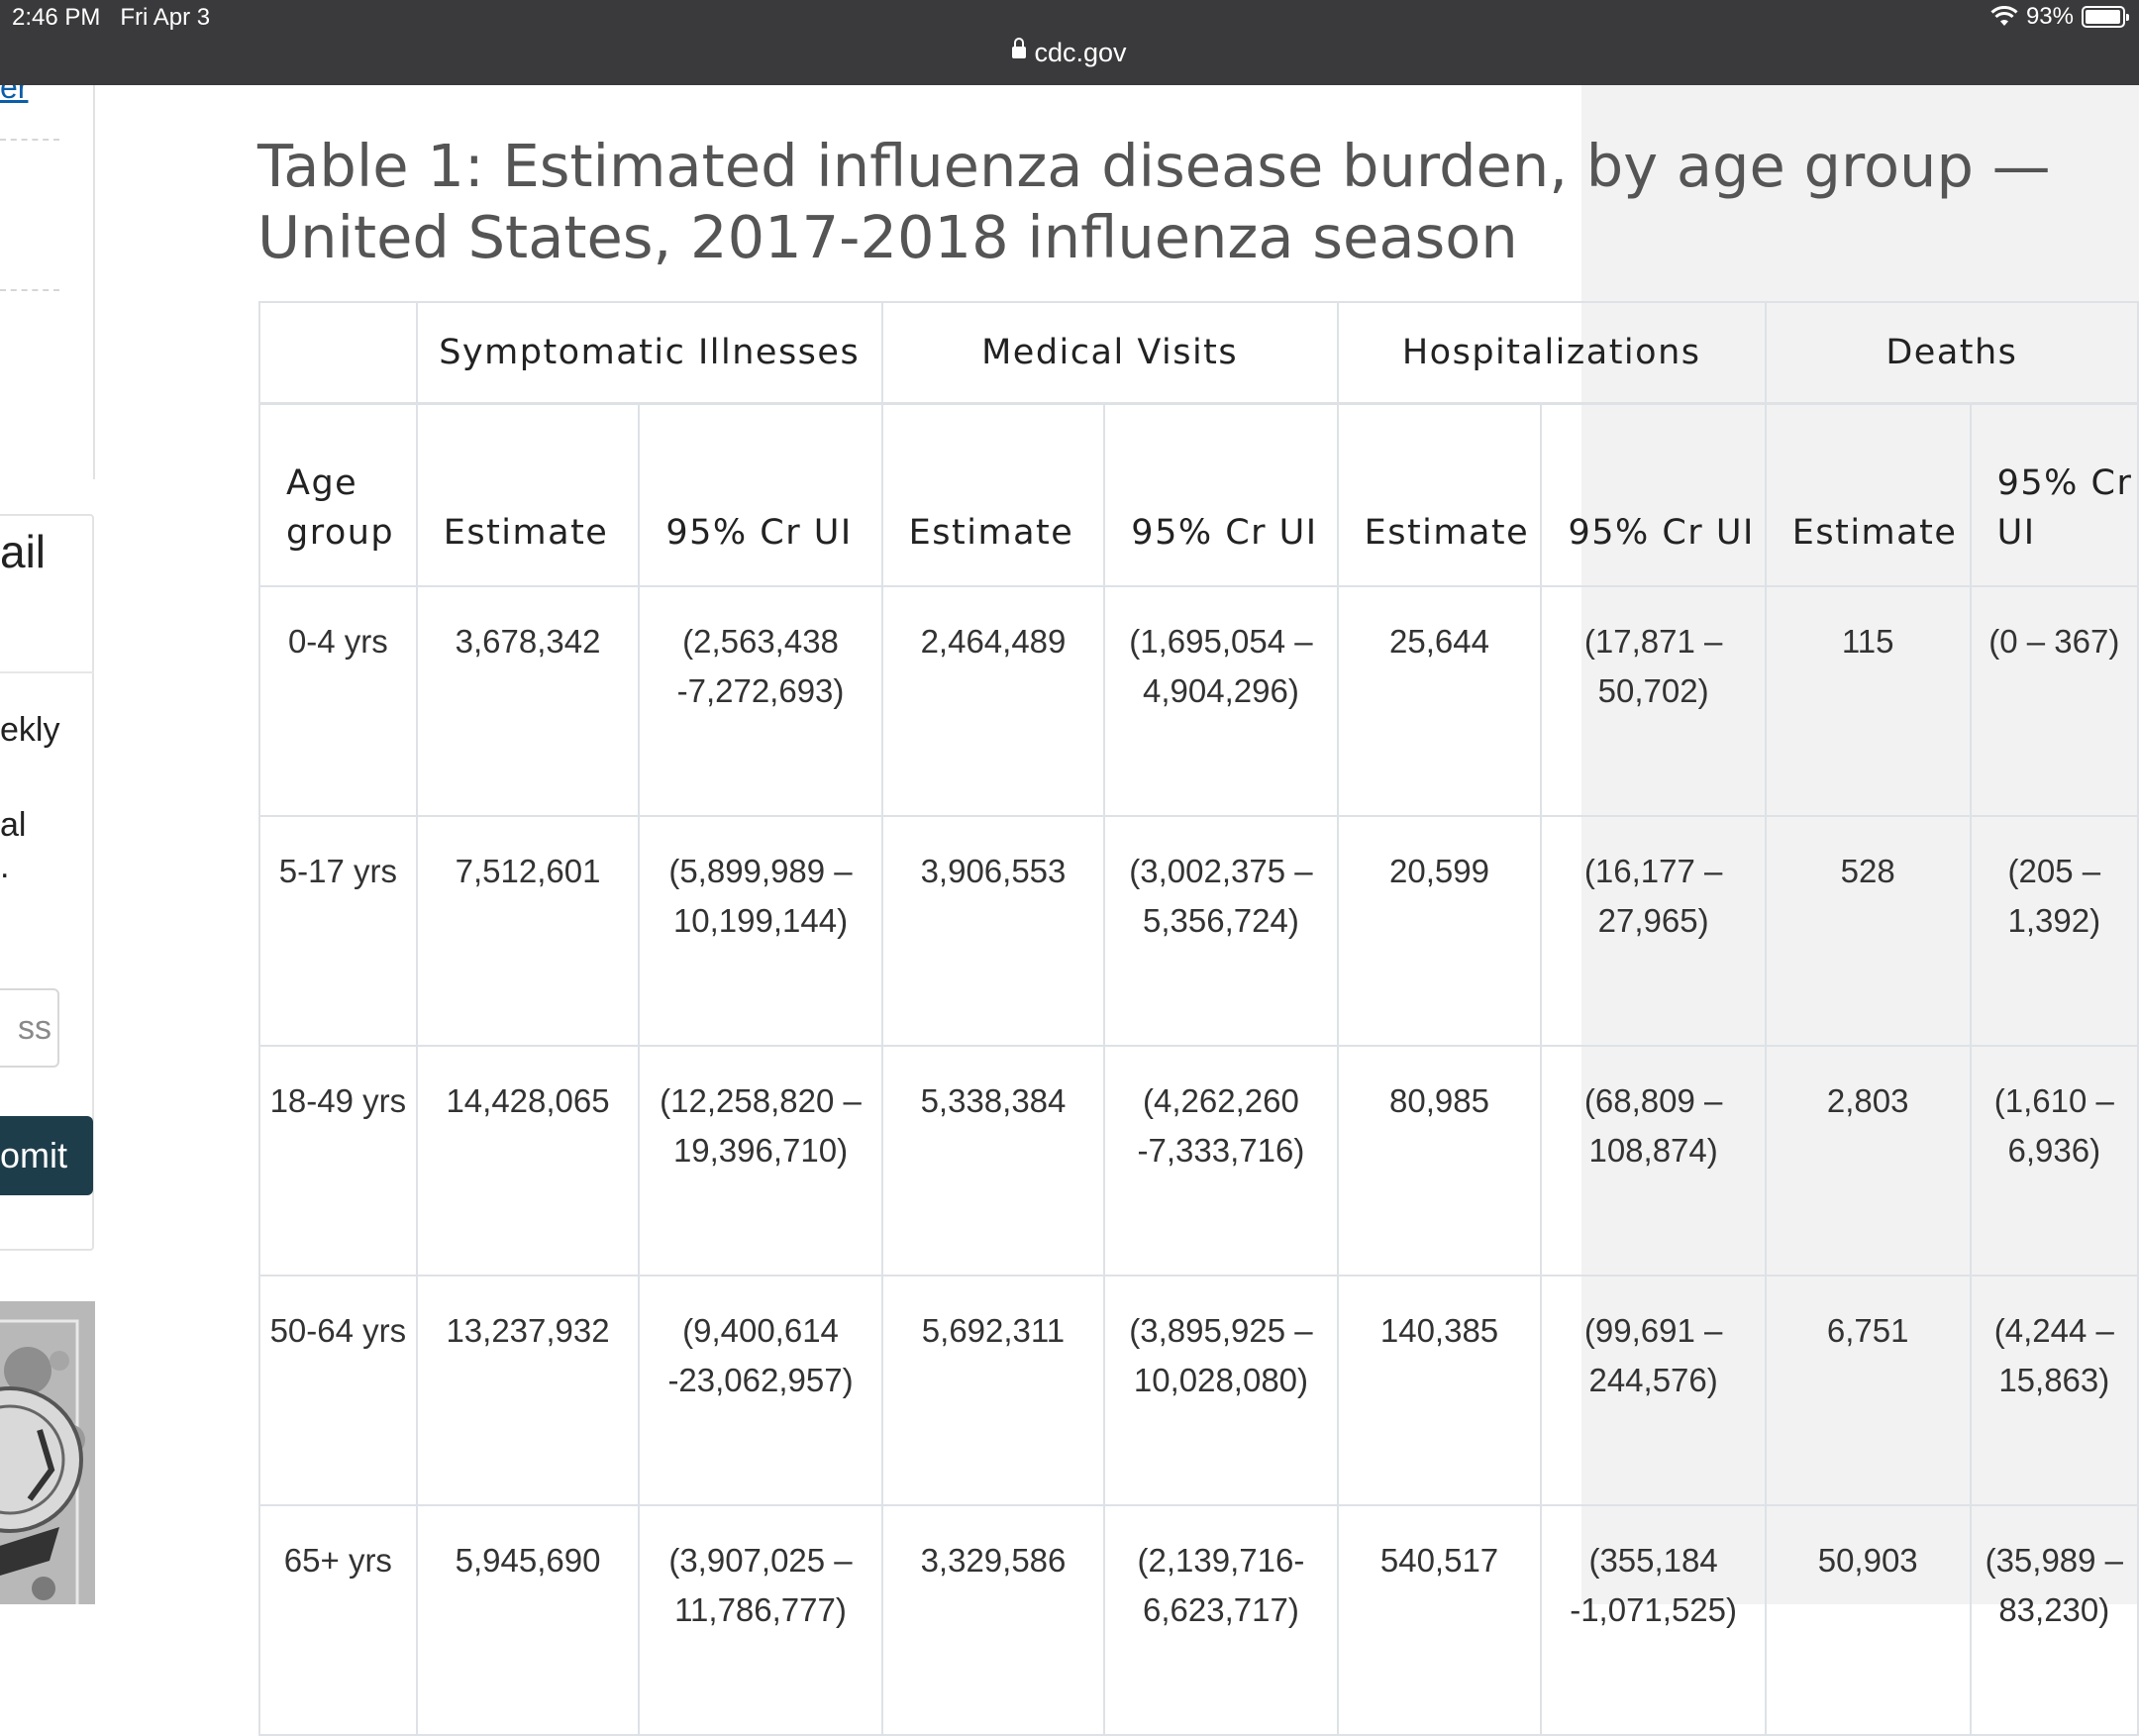 The width and height of the screenshot is (2139, 1736). I want to click on table-cell: (1,610 – 6,936), so click(2054, 1160).